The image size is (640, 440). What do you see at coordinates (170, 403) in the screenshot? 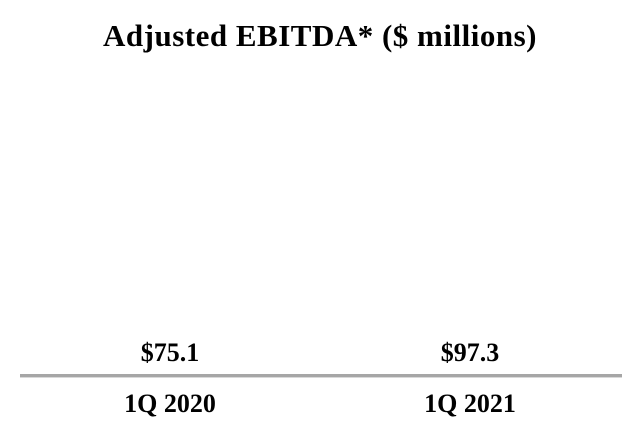
I see `x-tick-label-1q2020: 1Q 2020` at bounding box center [170, 403].